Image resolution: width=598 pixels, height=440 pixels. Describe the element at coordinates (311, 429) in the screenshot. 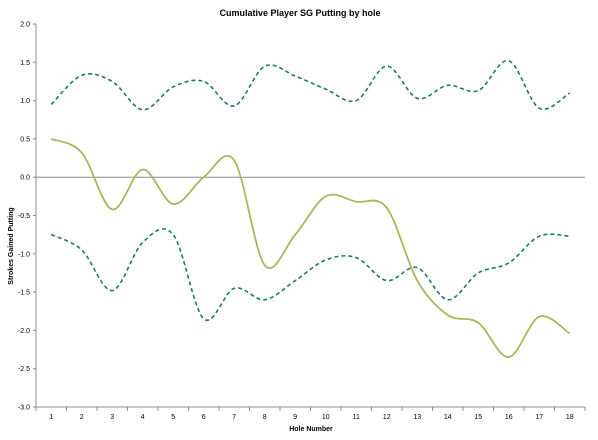

I see `x-axis-title: Hole Number` at that location.